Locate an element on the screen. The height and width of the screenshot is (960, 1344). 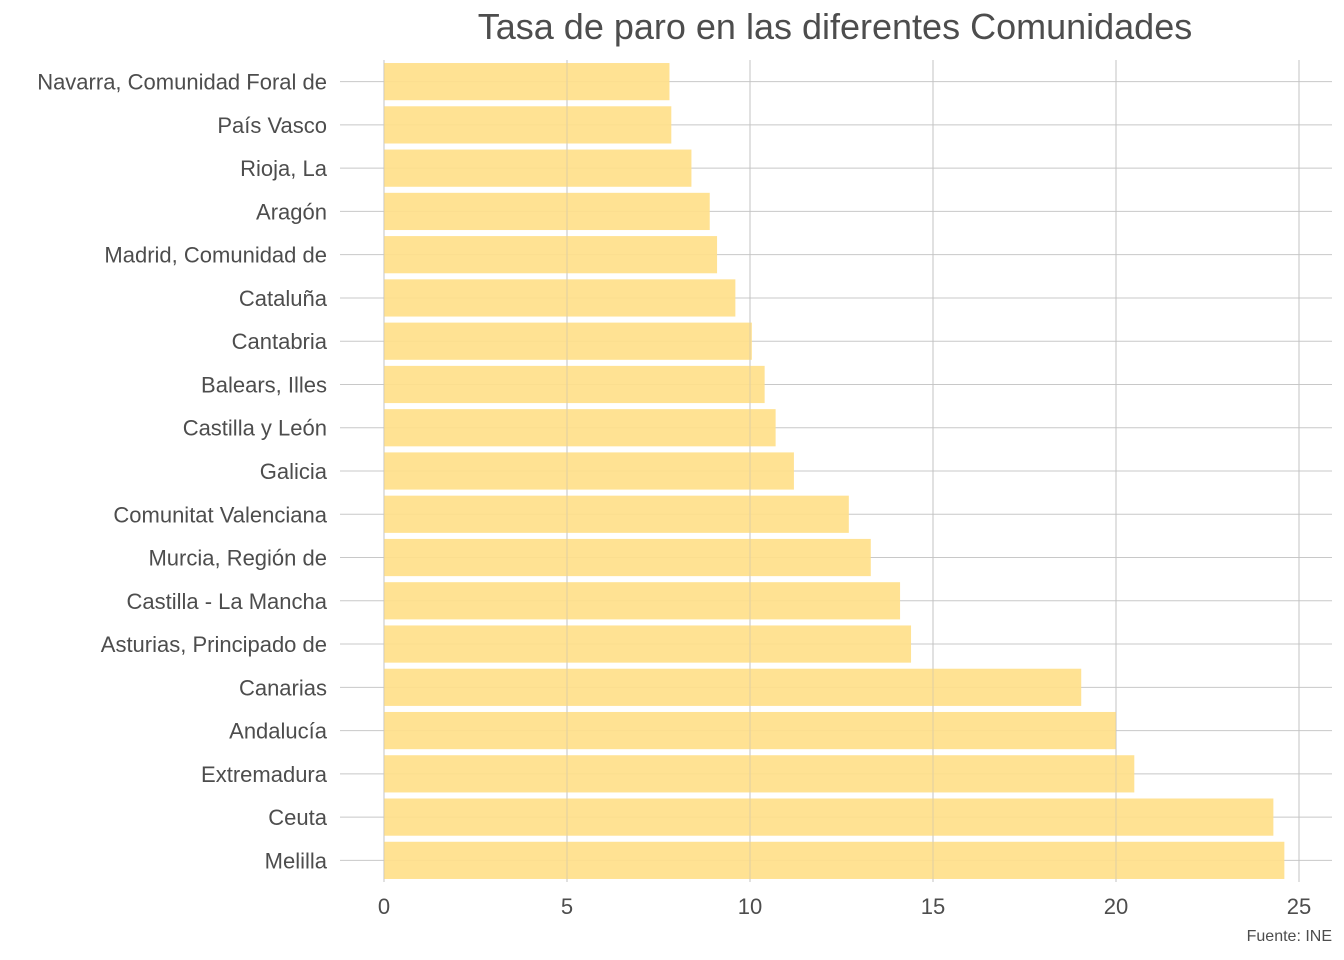
y-tick-label: Rioja, La is located at coordinates (284, 168).